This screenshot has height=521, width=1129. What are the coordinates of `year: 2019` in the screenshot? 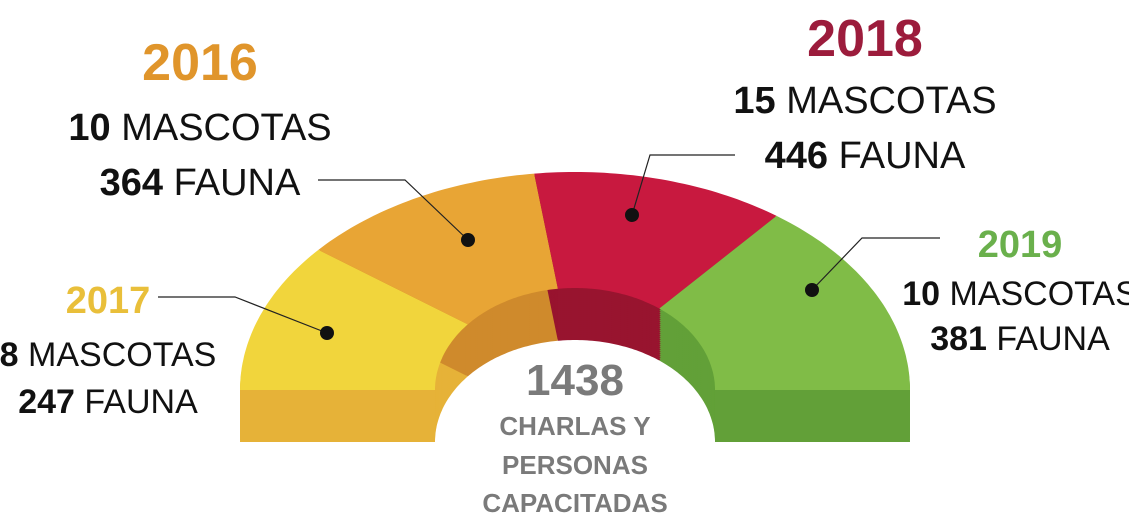 It's located at (1020, 245).